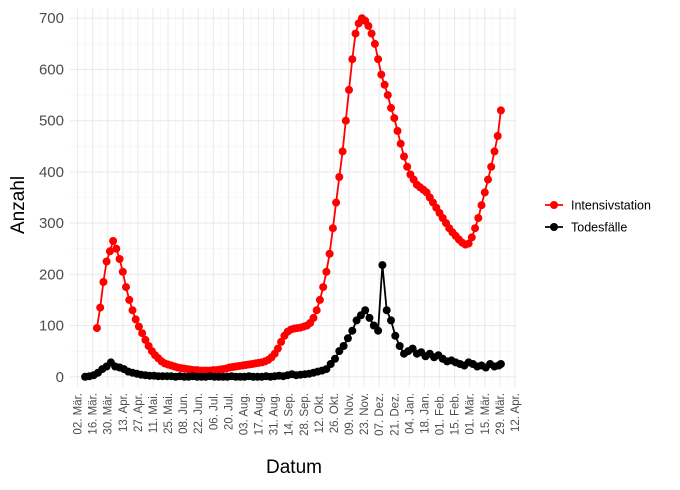 The width and height of the screenshot is (680, 490). What do you see at coordinates (244, 414) in the screenshot?
I see `x-tick-label: 03. Aug.` at bounding box center [244, 414].